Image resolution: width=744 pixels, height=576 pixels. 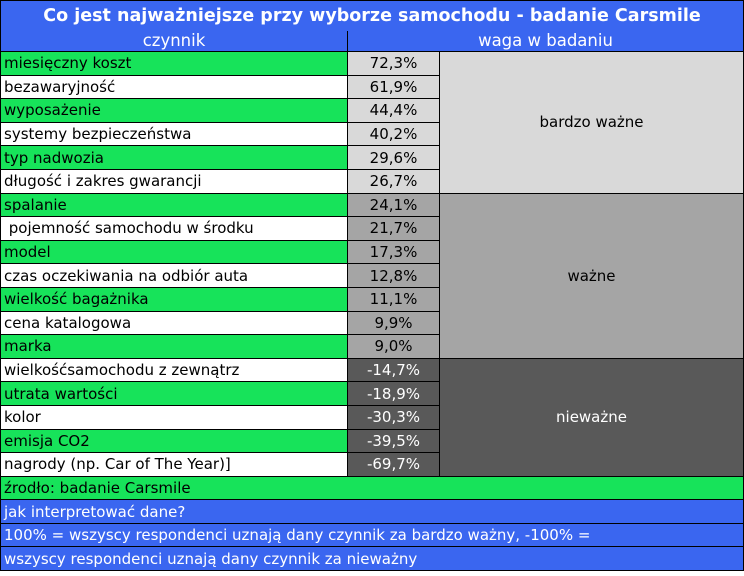 I want to click on table-row: czas oczekiwania na odbiór auta 12,8%, so click(x=372, y=275).